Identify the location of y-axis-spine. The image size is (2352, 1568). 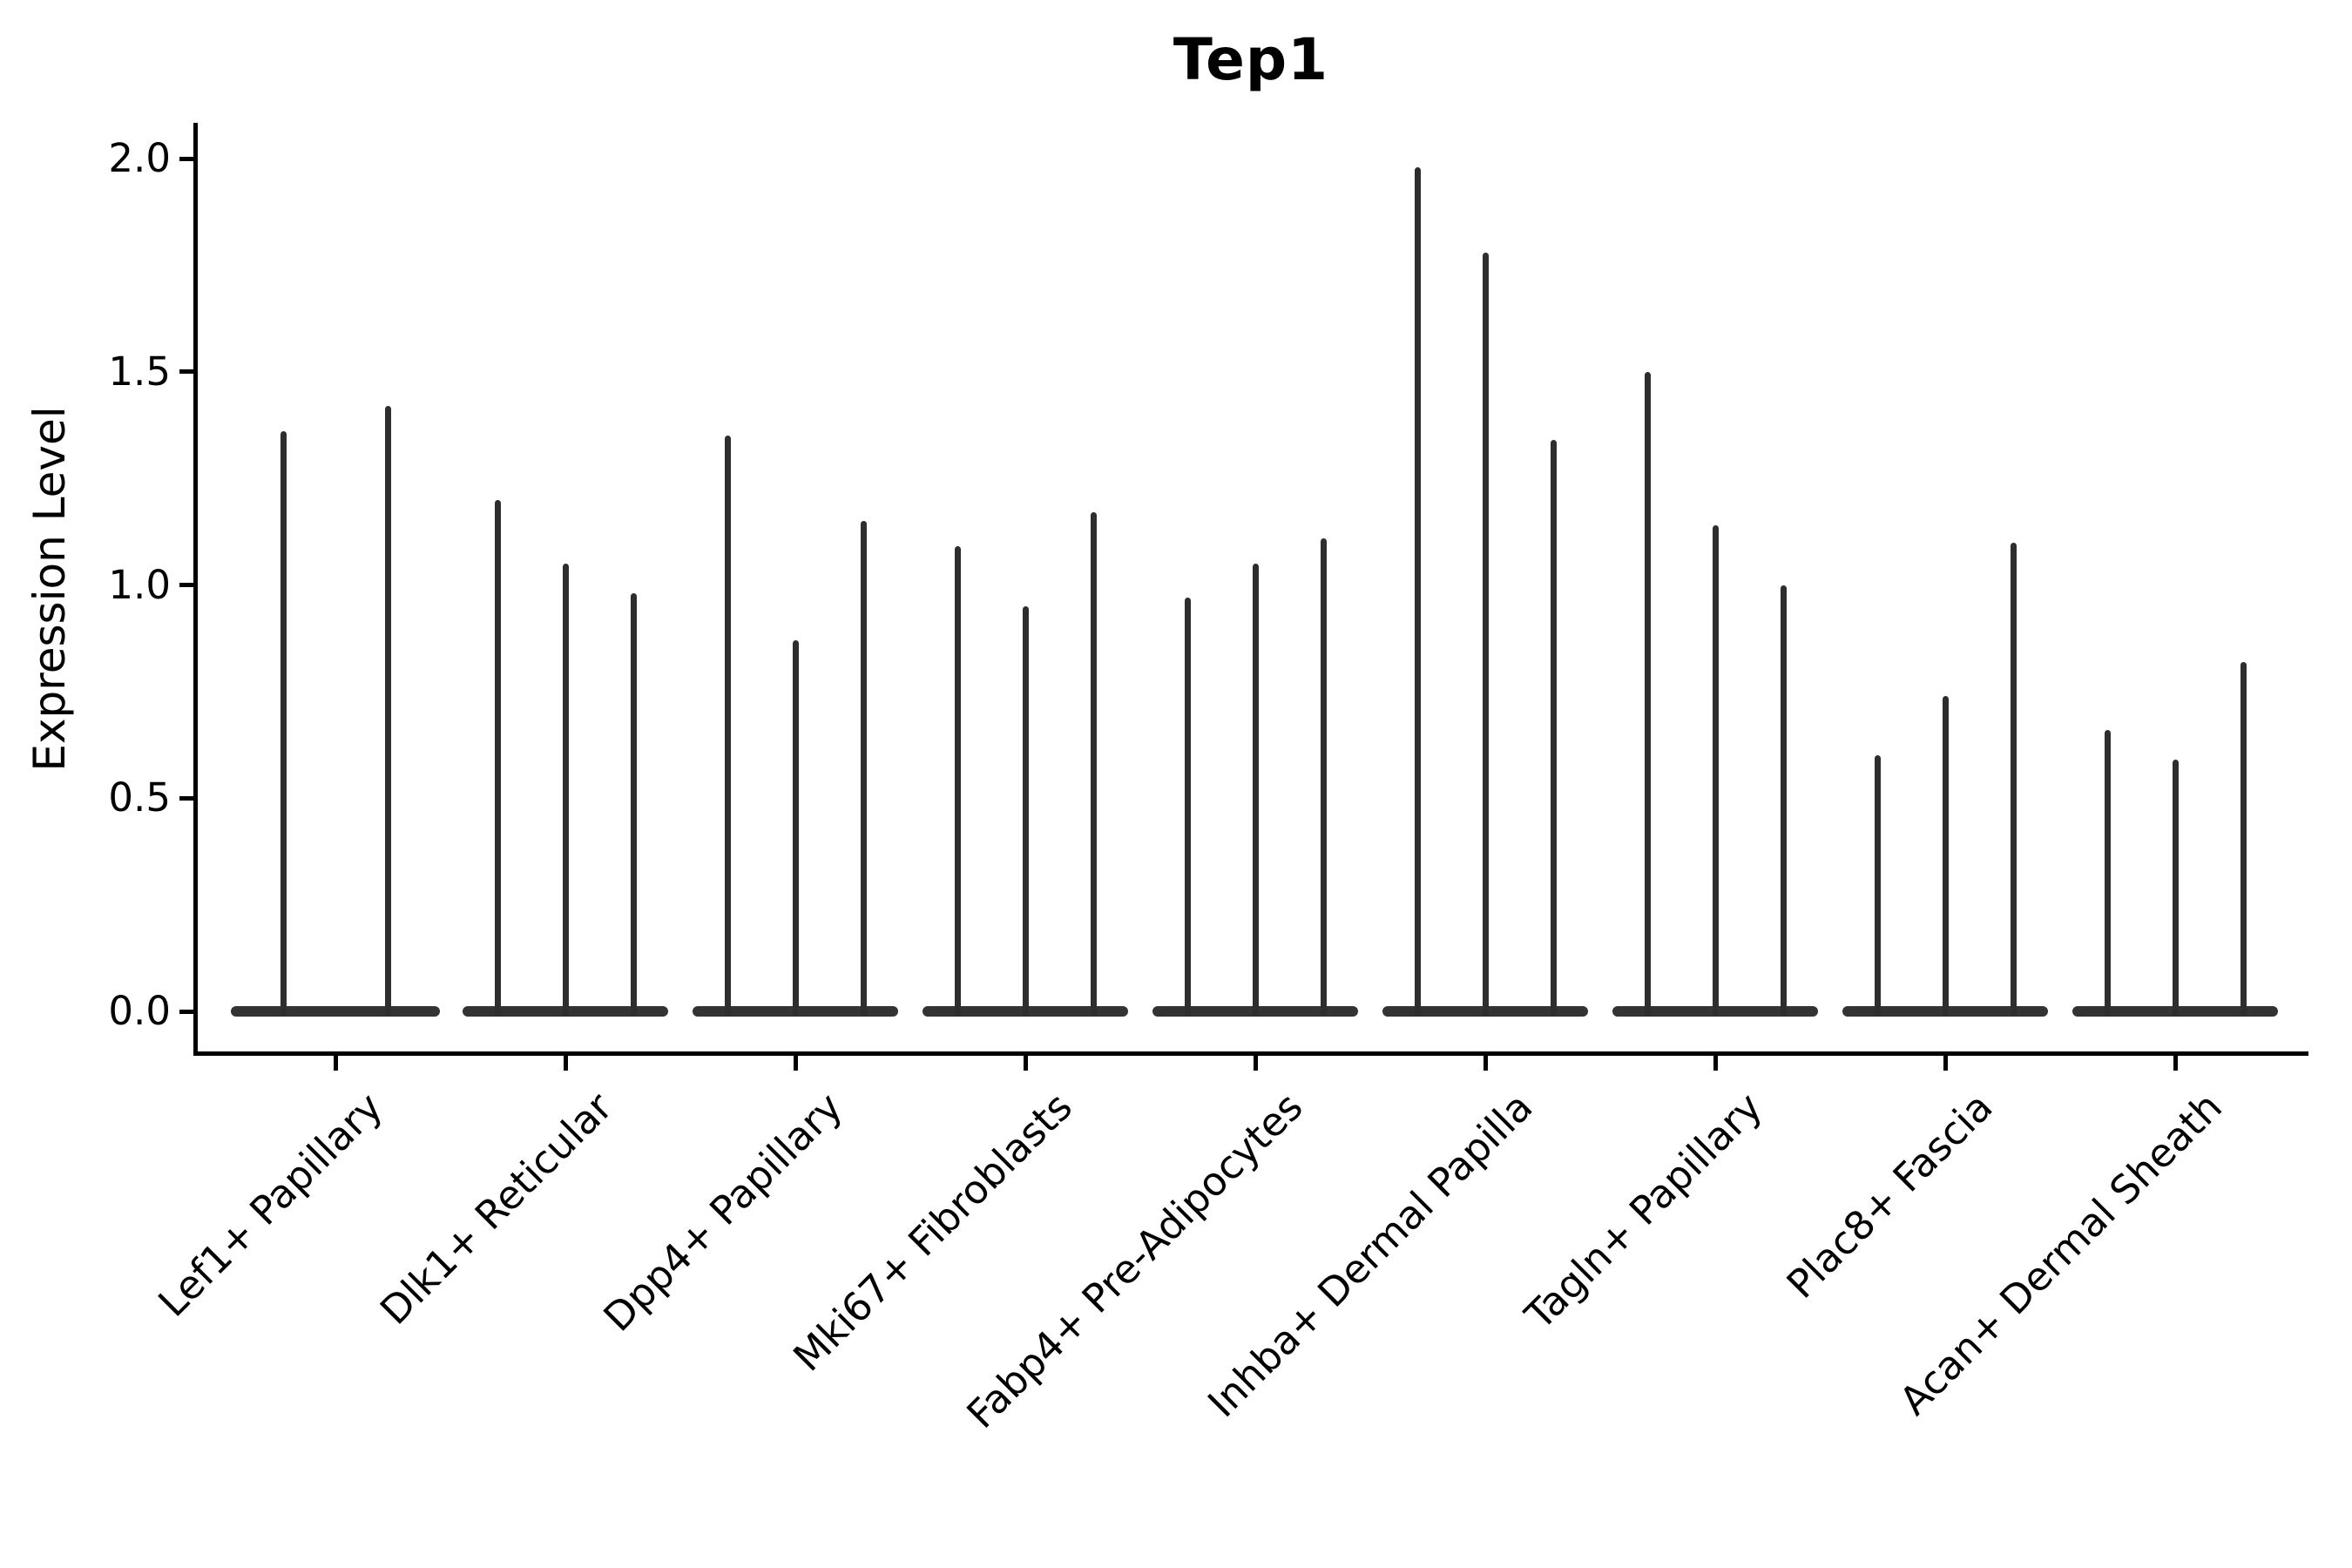
(195, 589).